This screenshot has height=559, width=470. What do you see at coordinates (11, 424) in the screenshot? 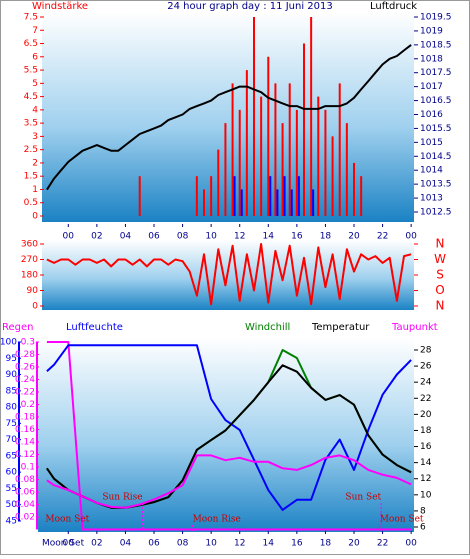
I see `y-tick-label: 75` at bounding box center [11, 424].